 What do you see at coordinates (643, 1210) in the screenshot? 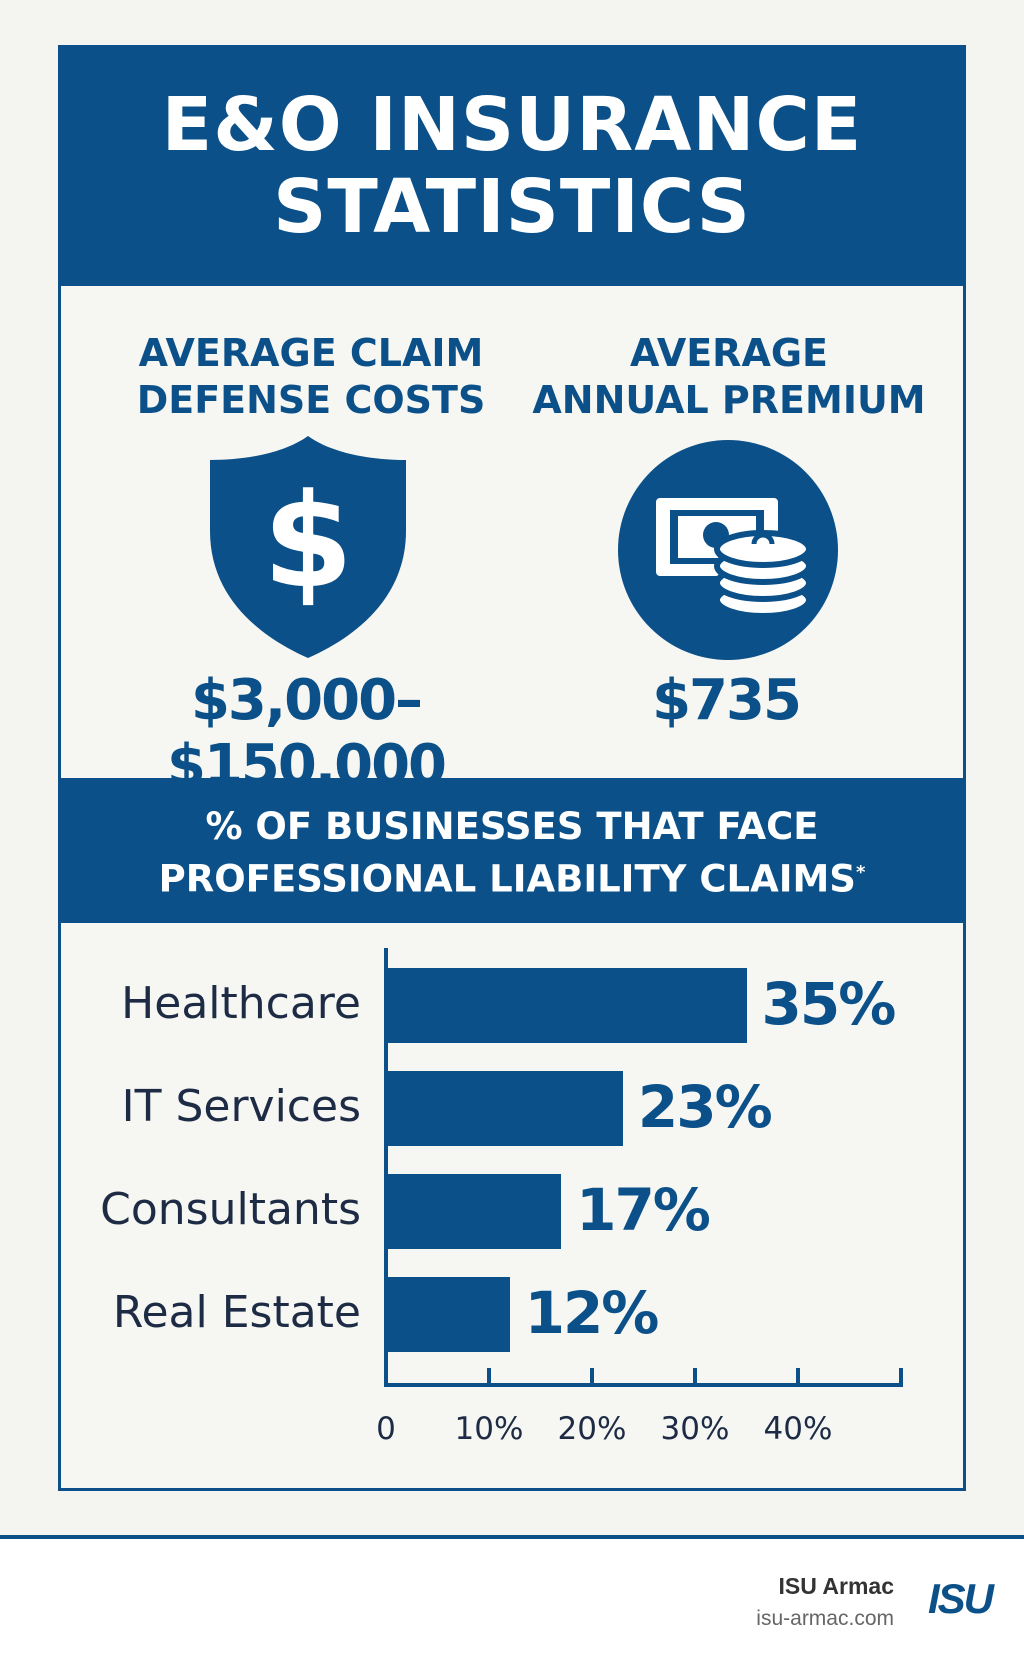
I see `value-label: 17%` at bounding box center [643, 1210].